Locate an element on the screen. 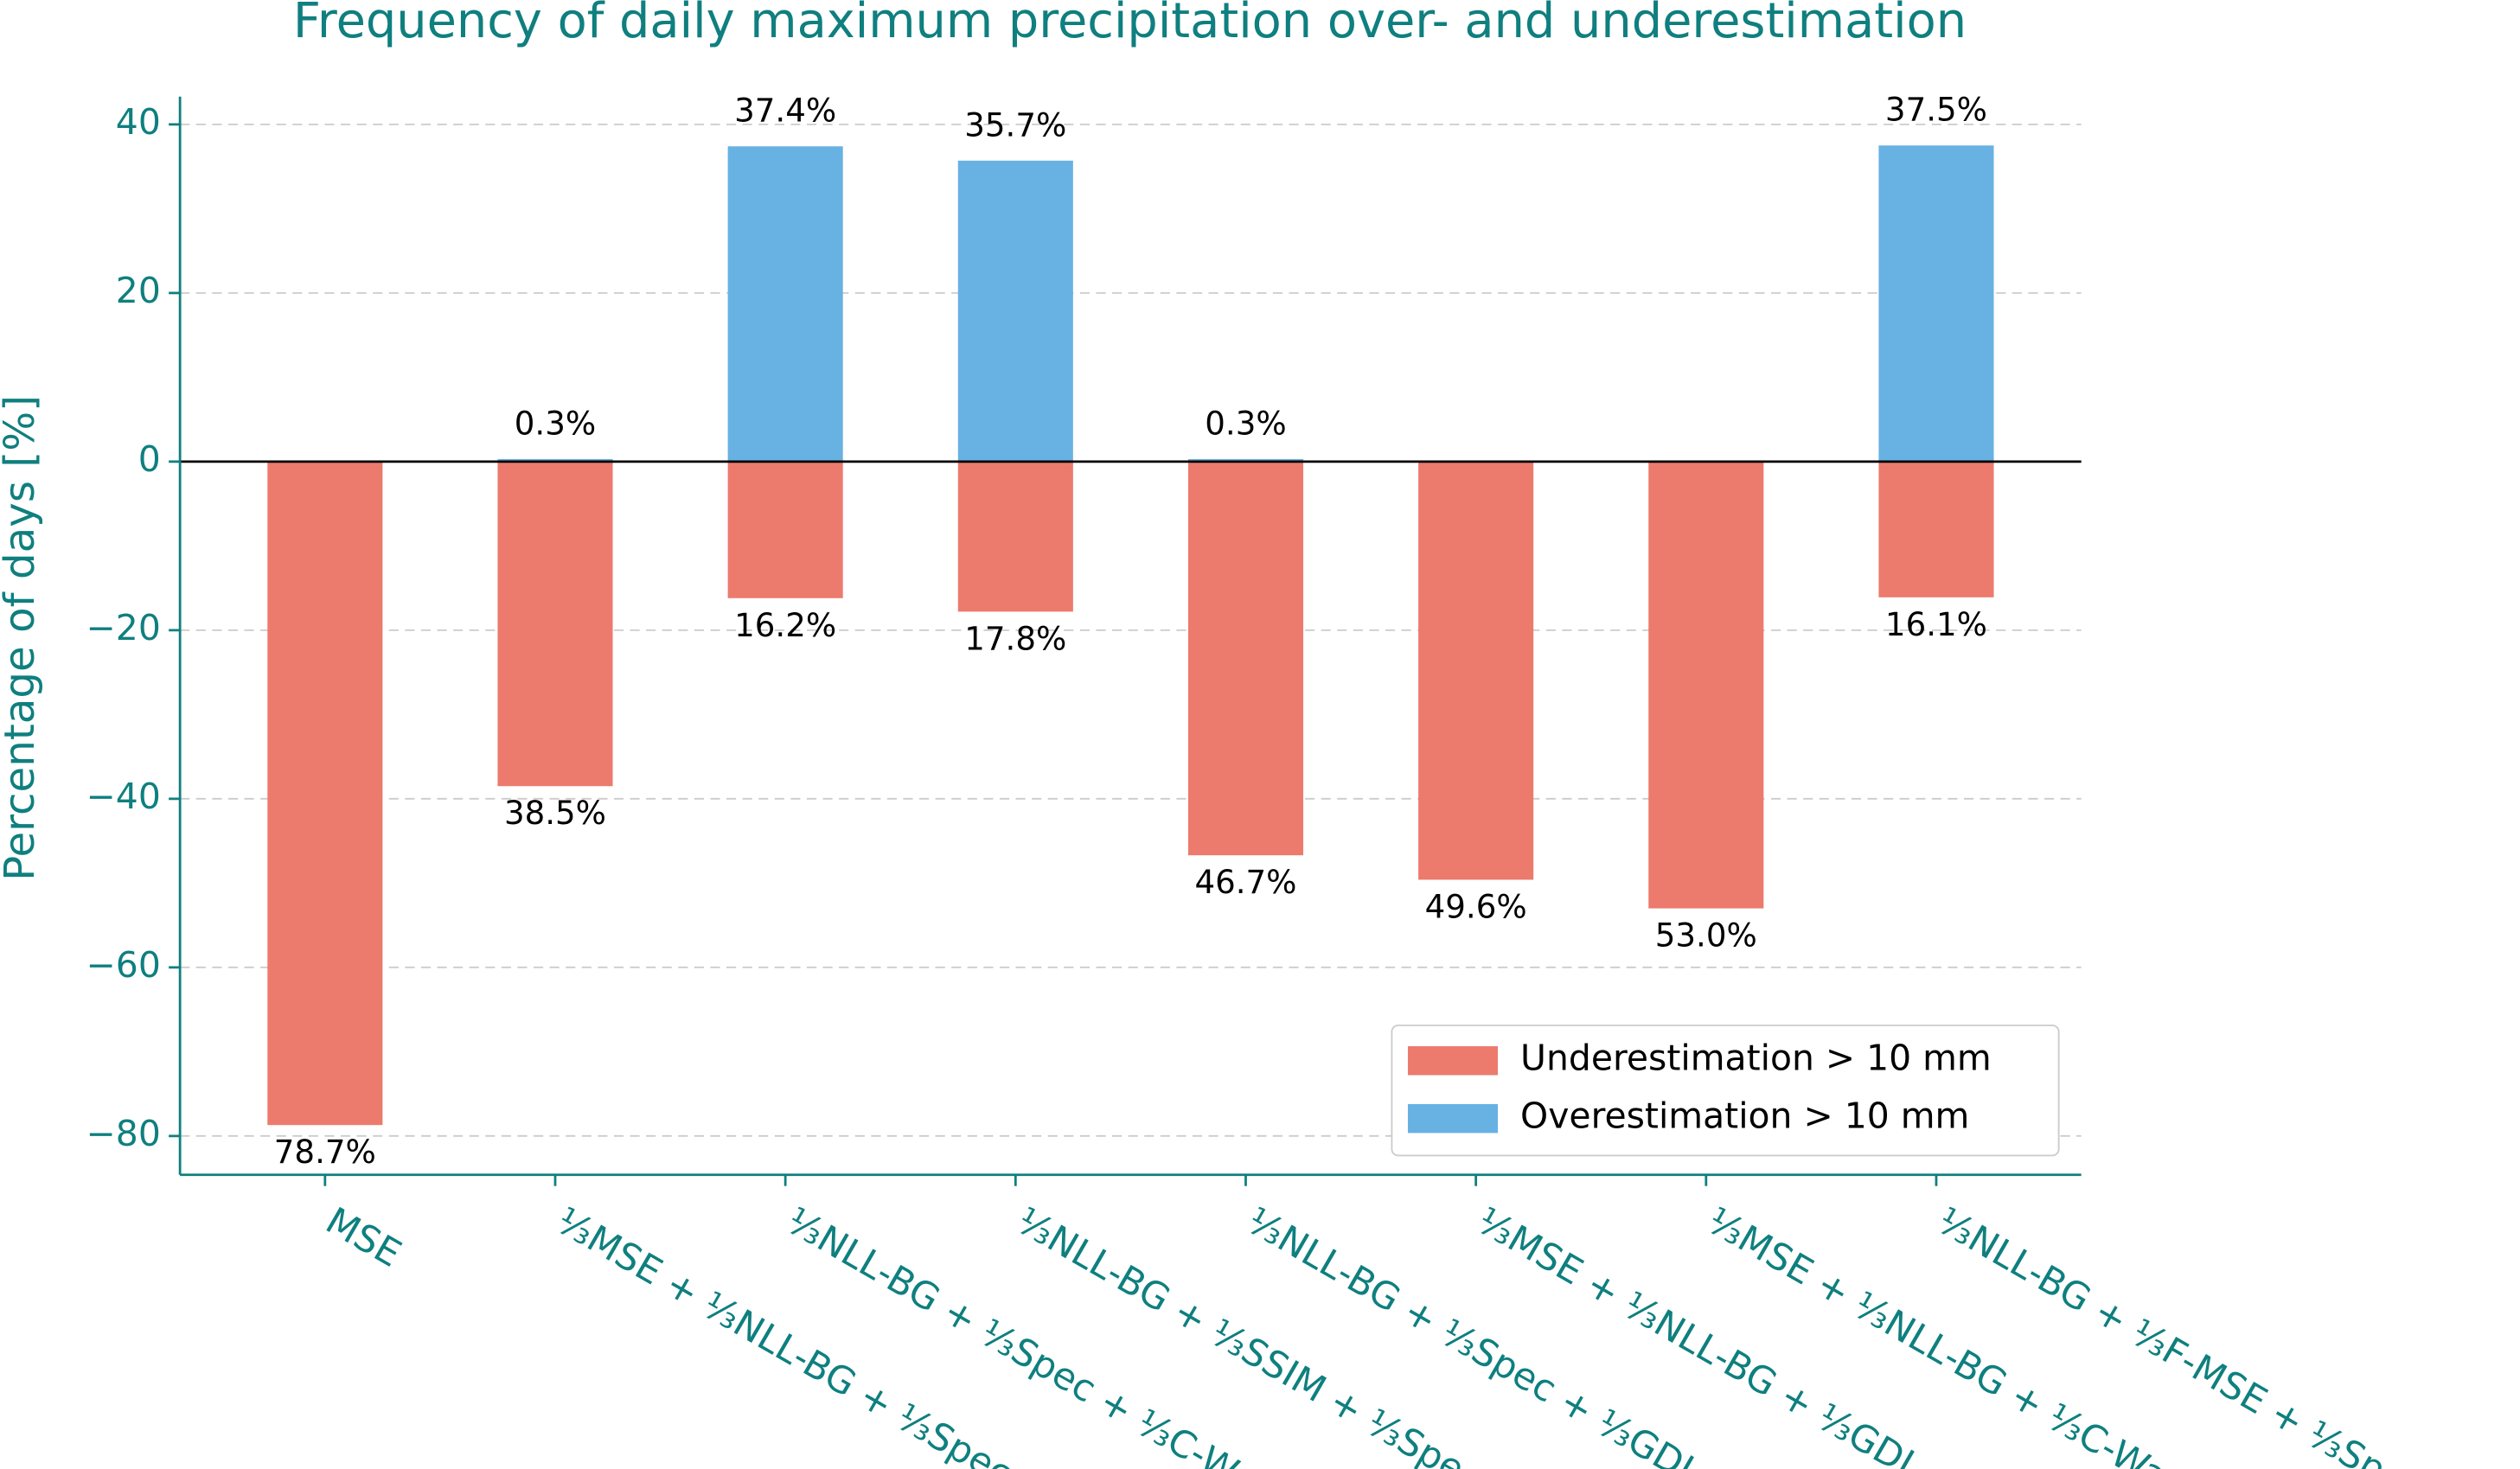 This screenshot has width=2520, height=1469. legend-label: Overestimation > 10 mm is located at coordinates (1745, 1116).